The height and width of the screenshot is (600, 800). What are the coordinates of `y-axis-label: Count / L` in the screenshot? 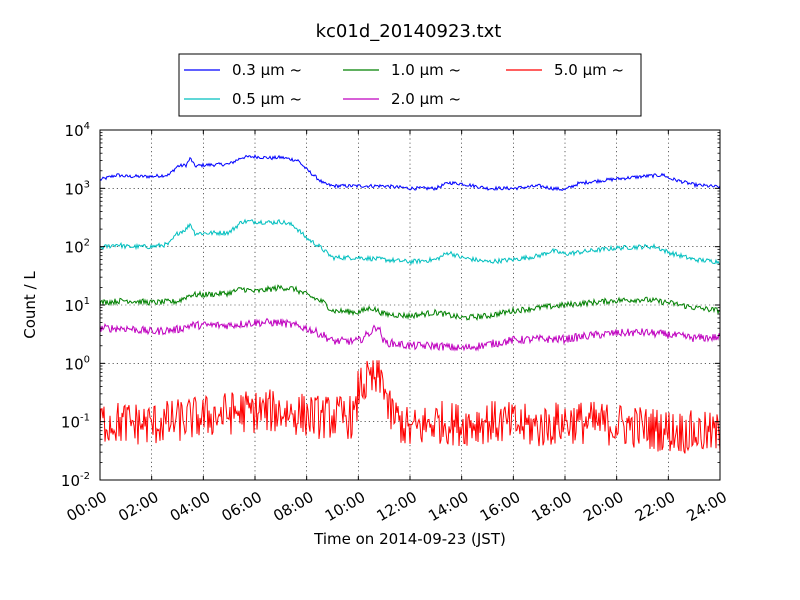 It's located at (30, 305).